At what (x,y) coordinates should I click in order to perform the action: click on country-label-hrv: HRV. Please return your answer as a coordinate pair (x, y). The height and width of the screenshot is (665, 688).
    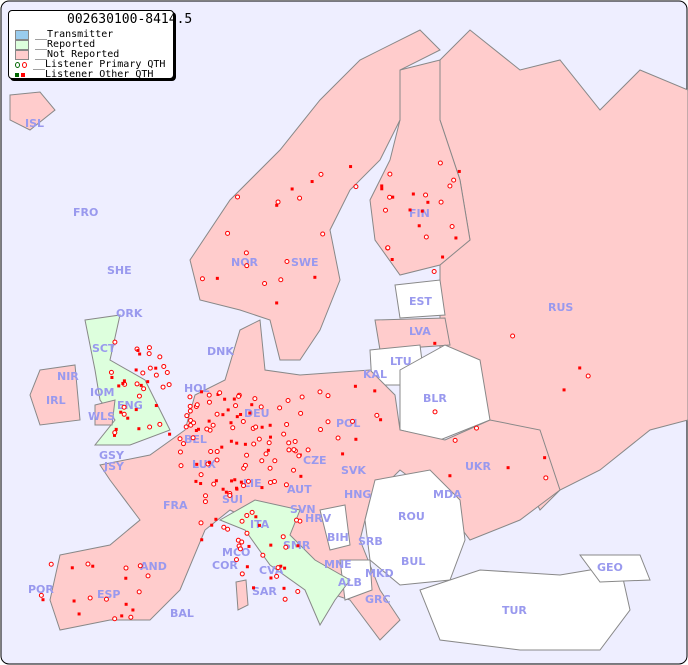
    Looking at the image, I should click on (318, 518).